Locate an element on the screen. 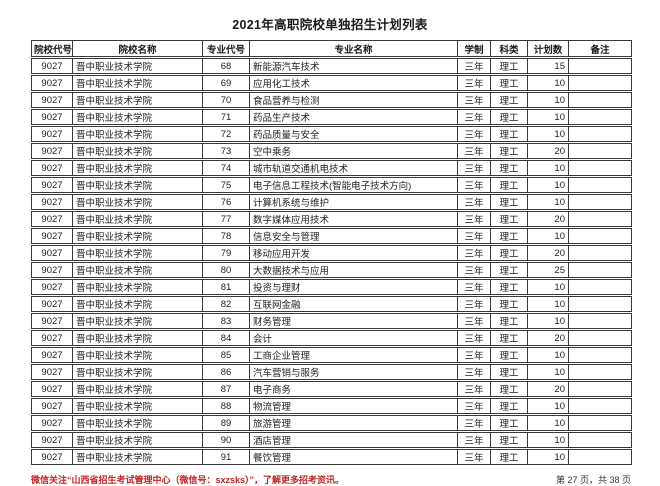 This screenshot has width=660, height=486. header-row: 院校代号 院校名称 专业代号 专业名称 学制 科类 计划数 备注 is located at coordinates (331, 48).